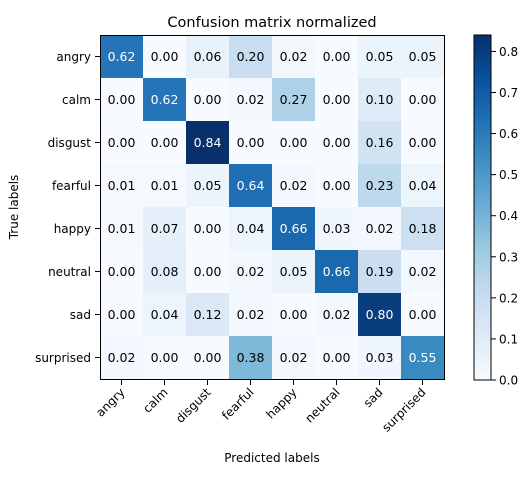 This screenshot has width=529, height=478. Describe the element at coordinates (14, 208) in the screenshot. I see `y-axis-label: True labels` at that location.